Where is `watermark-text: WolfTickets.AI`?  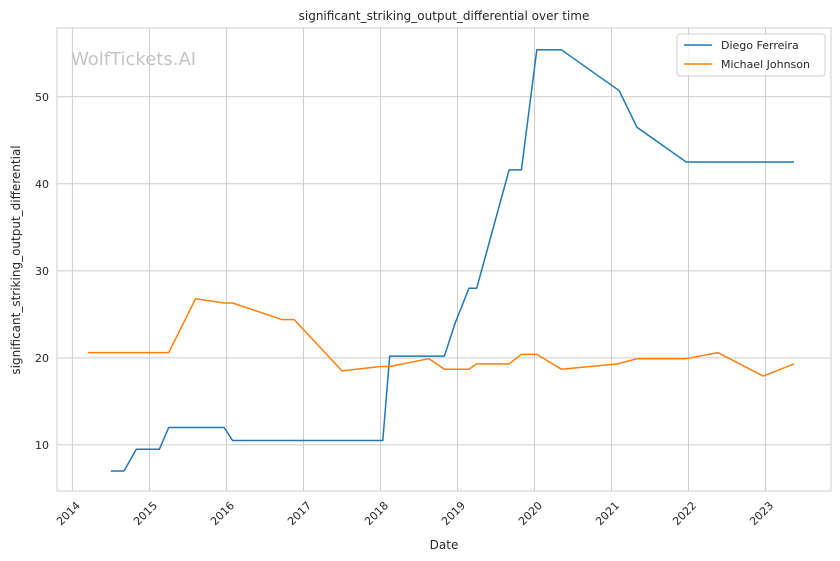 watermark-text: WolfTickets.AI is located at coordinates (133, 59).